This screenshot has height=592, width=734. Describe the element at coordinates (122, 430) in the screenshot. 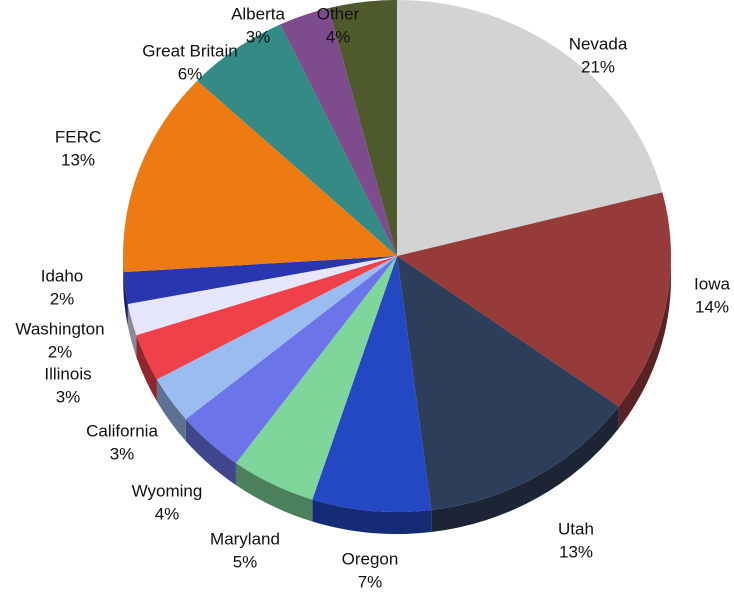

I see `slice-label: California` at that location.